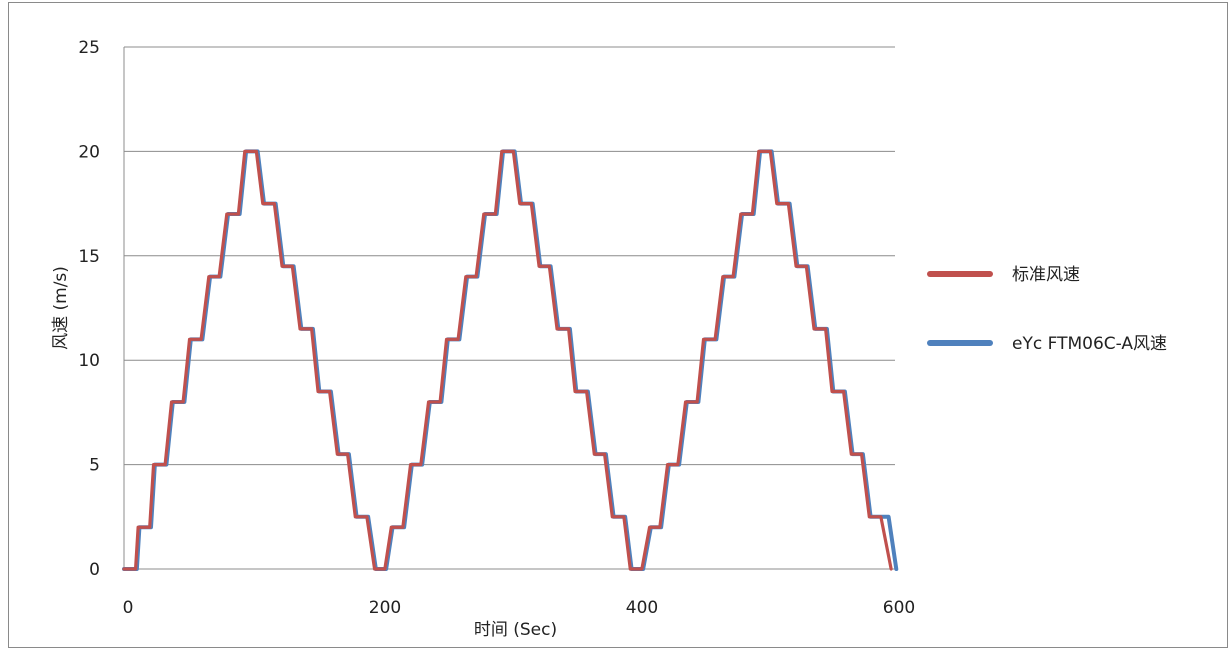  I want to click on legend-label-eyc: eYc FTM06C-A风速, so click(1089, 344).